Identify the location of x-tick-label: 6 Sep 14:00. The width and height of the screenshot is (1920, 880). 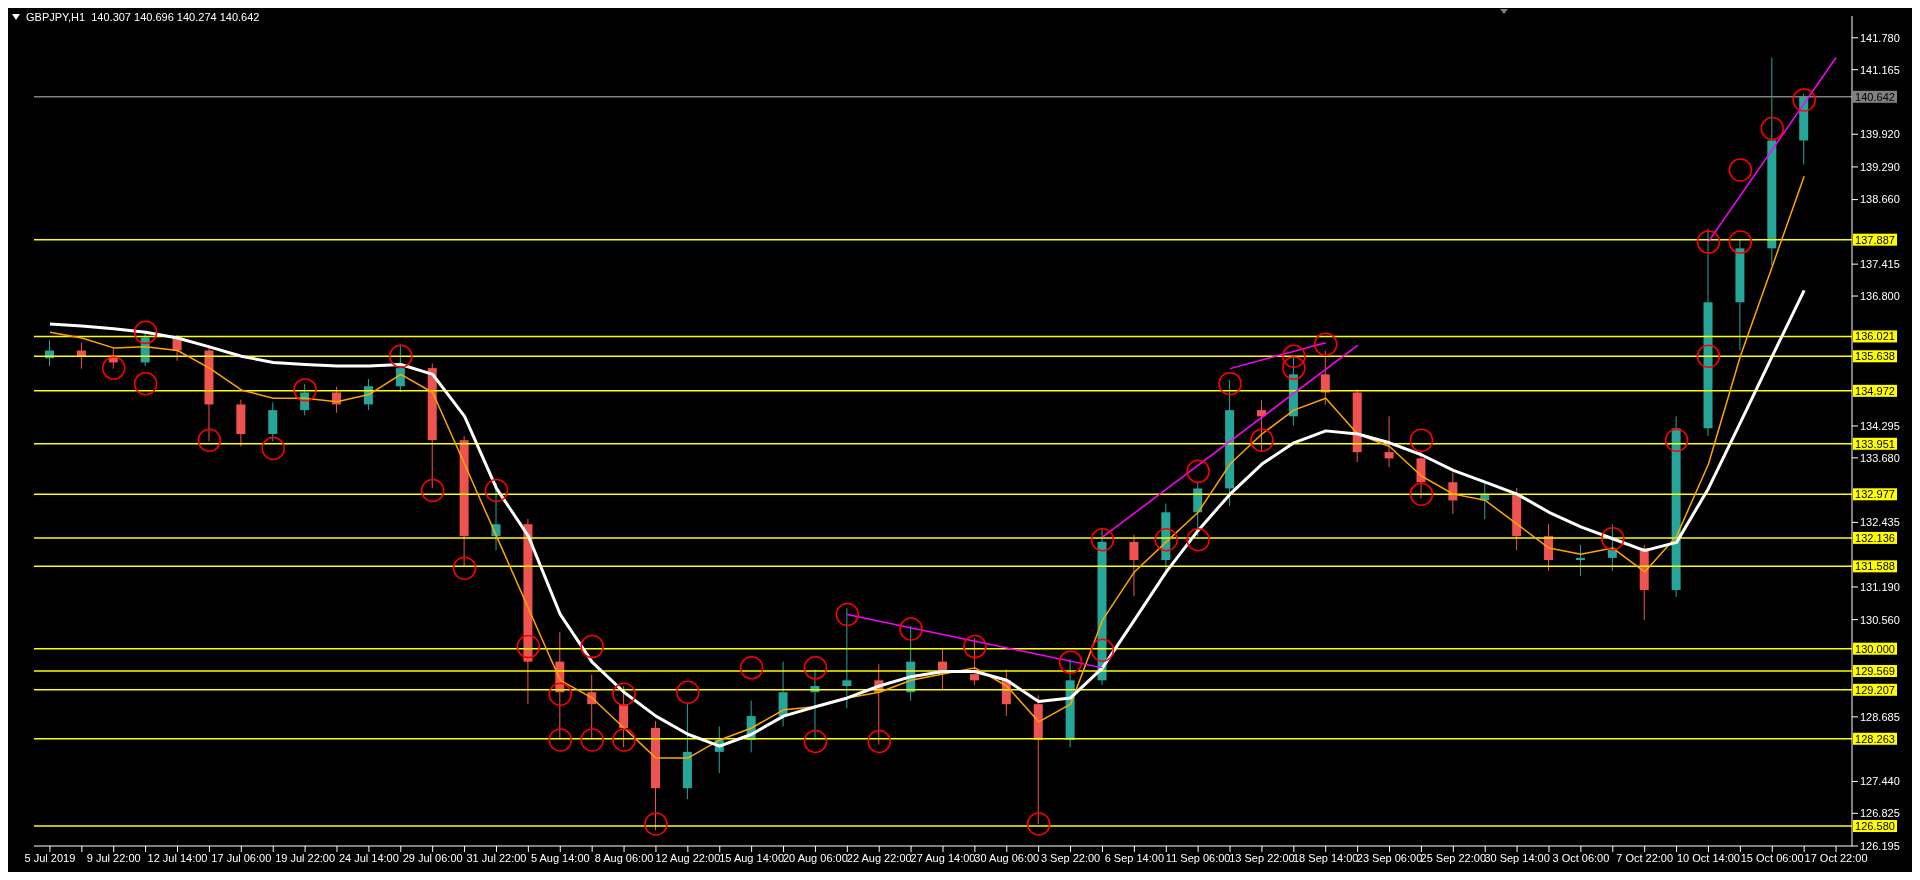
(1134, 857).